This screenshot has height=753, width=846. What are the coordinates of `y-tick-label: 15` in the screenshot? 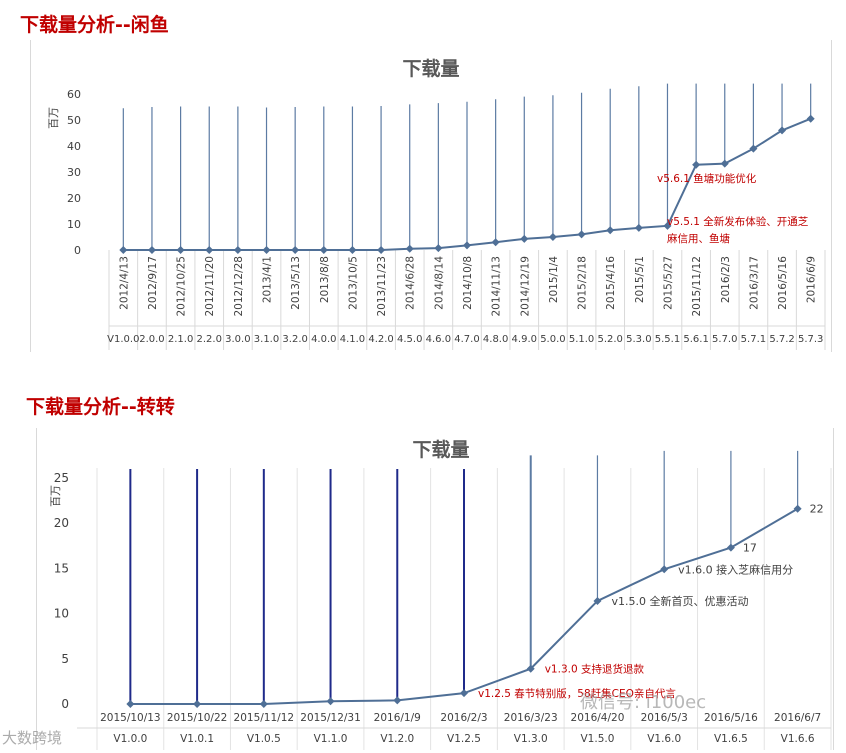 It's located at (61, 568).